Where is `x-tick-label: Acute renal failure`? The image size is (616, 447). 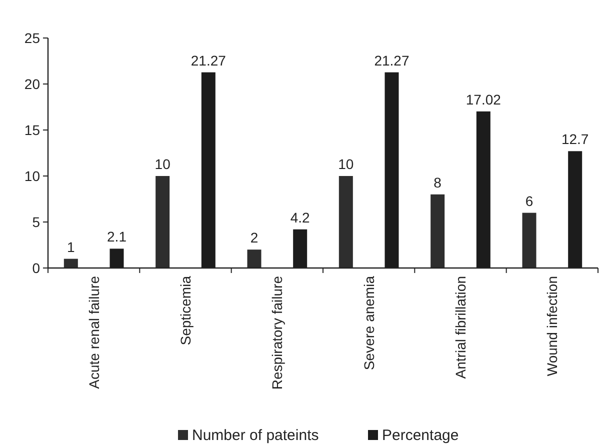
x-tick-label: Acute renal failure is located at coordinates (94, 332).